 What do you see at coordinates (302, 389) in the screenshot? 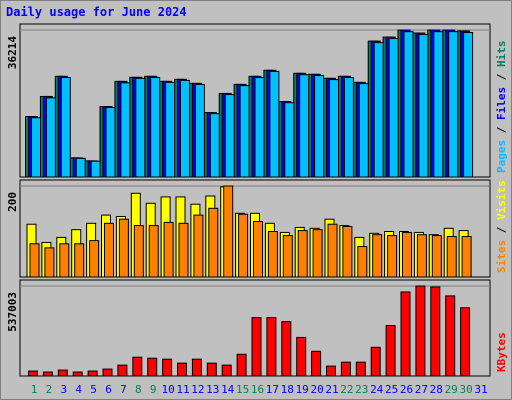
I see `x-tick-label: 19` at bounding box center [302, 389].